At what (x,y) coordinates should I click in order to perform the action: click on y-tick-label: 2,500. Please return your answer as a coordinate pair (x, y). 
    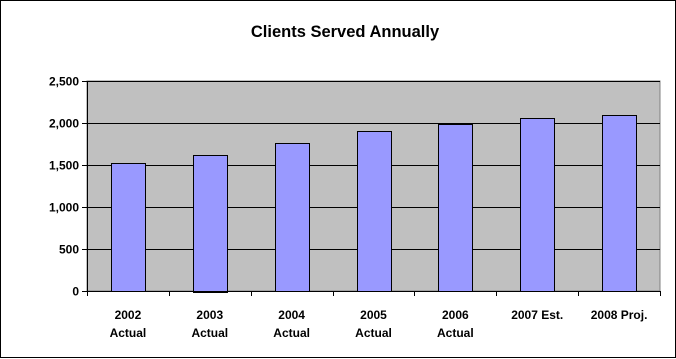
    Looking at the image, I should click on (64, 82).